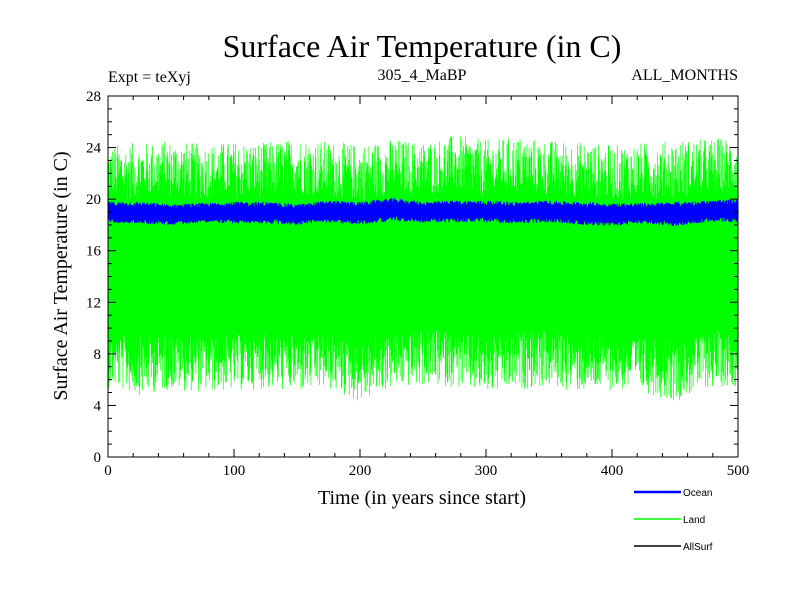  Describe the element at coordinates (93, 303) in the screenshot. I see `y-tick-label: 12` at that location.